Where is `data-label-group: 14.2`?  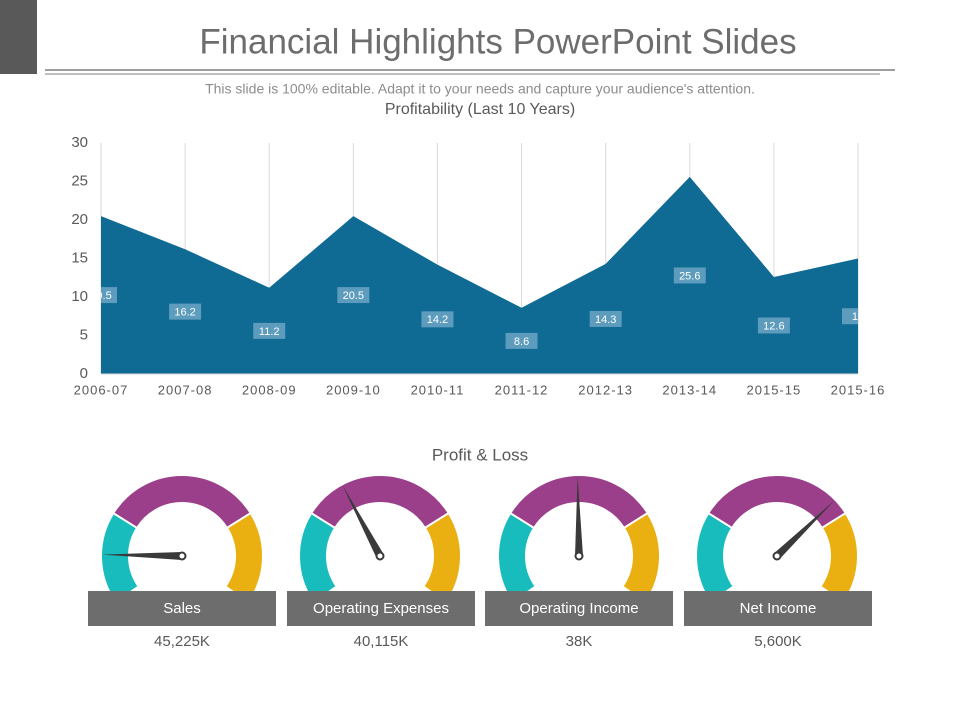
data-label-group: 14.2 is located at coordinates (437, 319).